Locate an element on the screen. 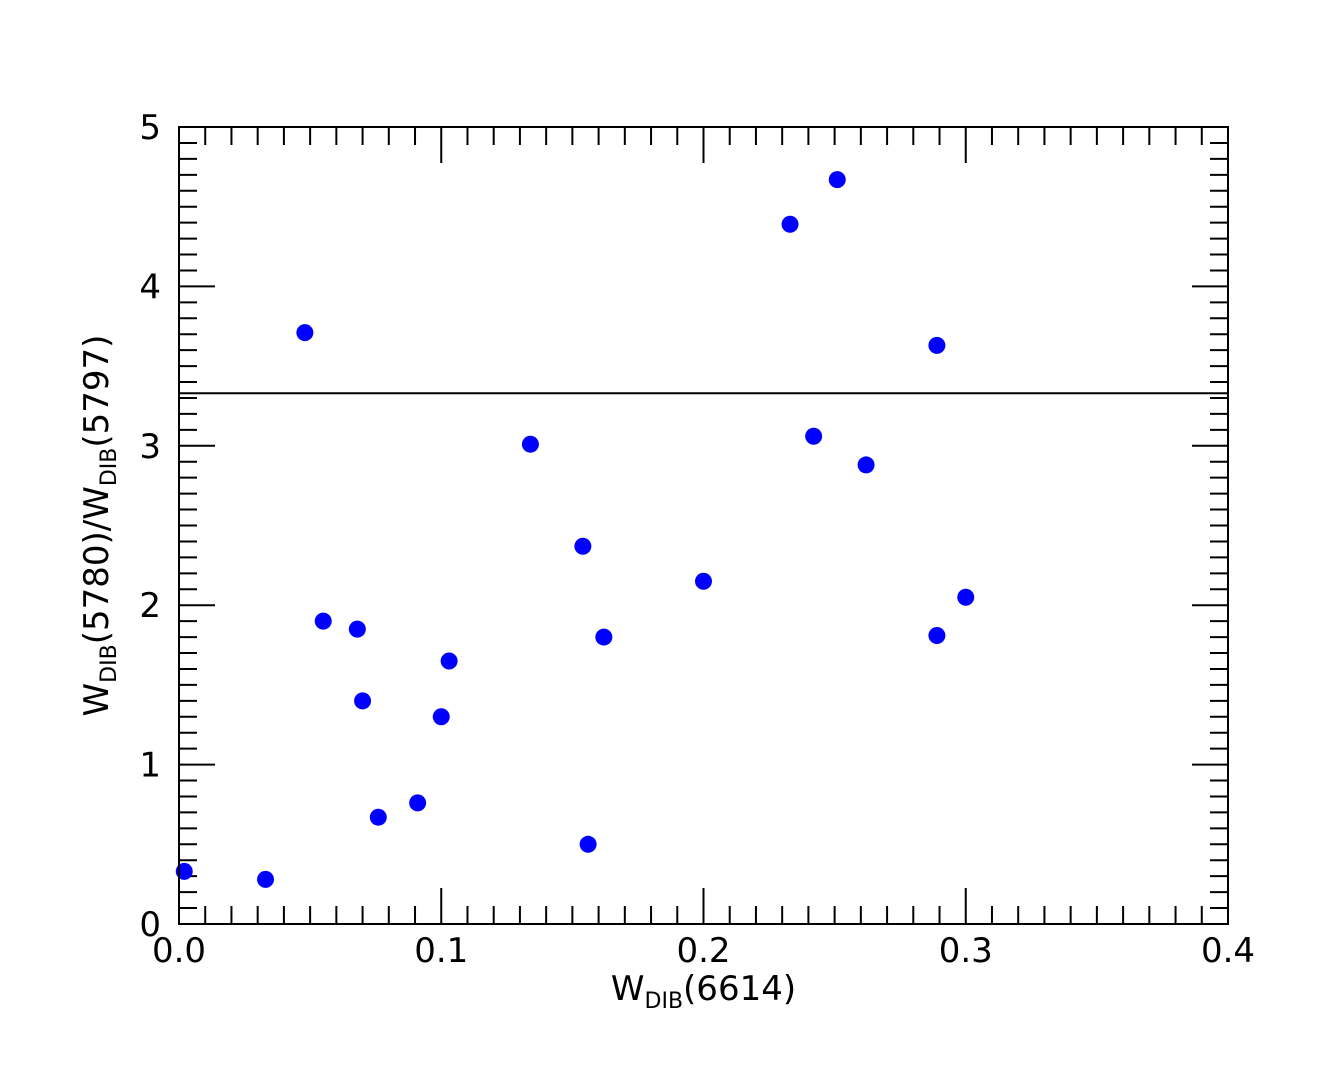 Image resolution: width=1333 pixels, height=1066 pixels. x-axis-label: WDIB(6614) is located at coordinates (703, 991).